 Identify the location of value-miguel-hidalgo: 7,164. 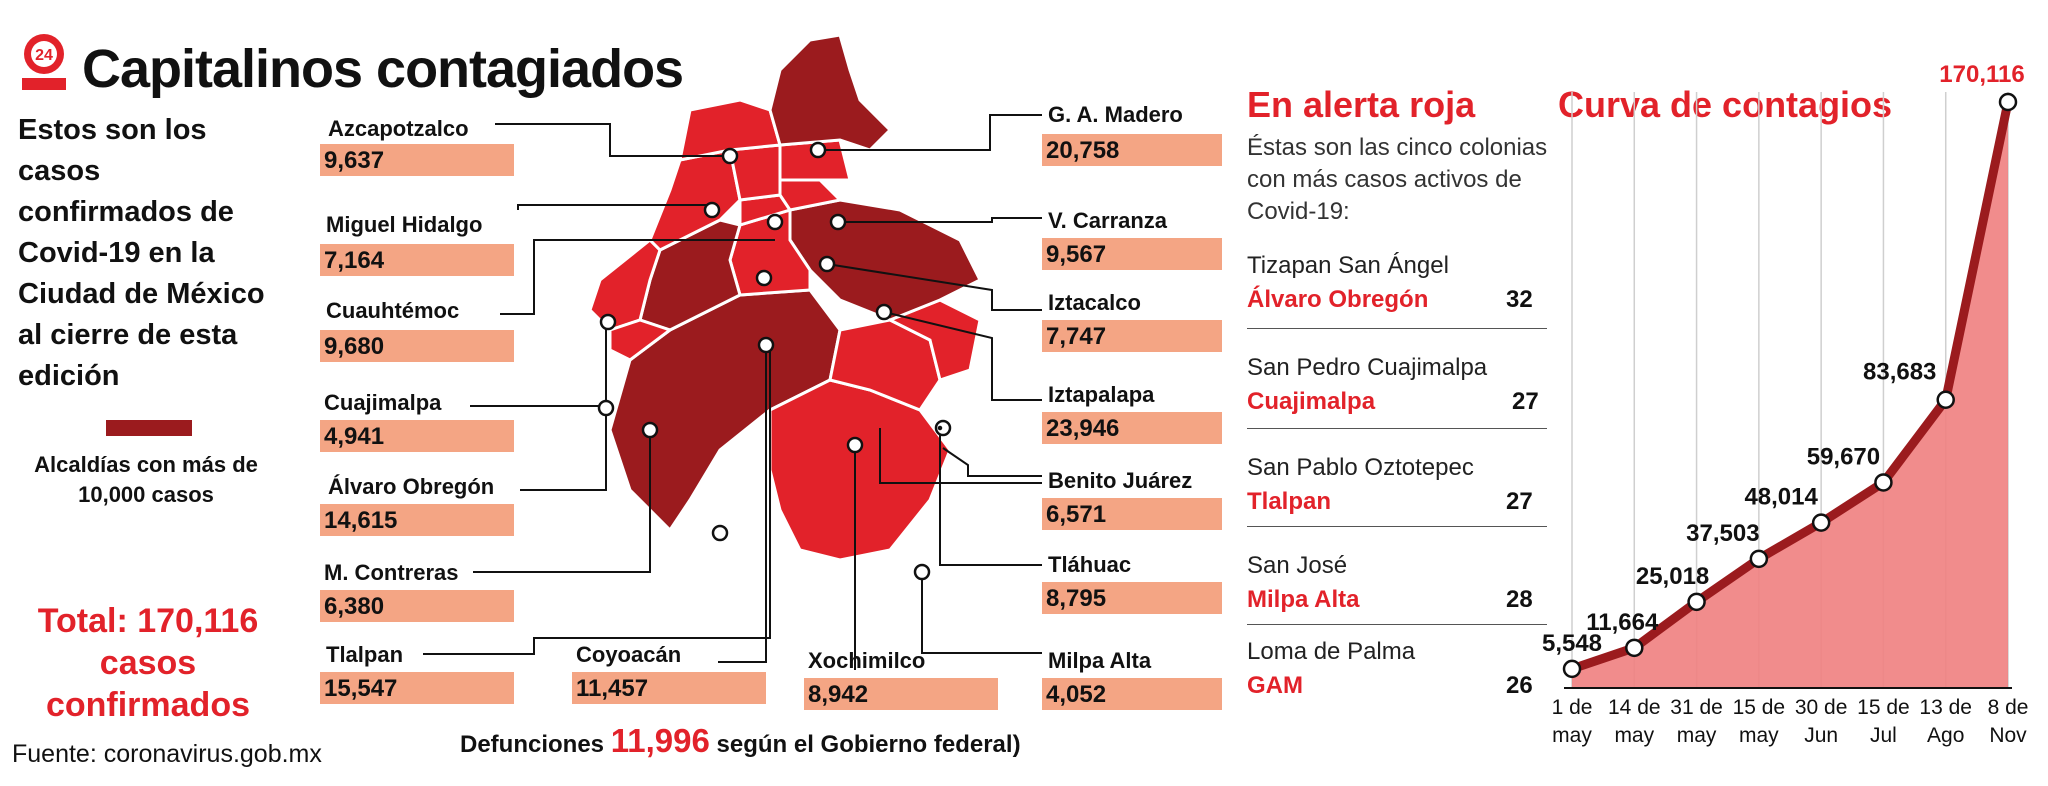
(417, 260).